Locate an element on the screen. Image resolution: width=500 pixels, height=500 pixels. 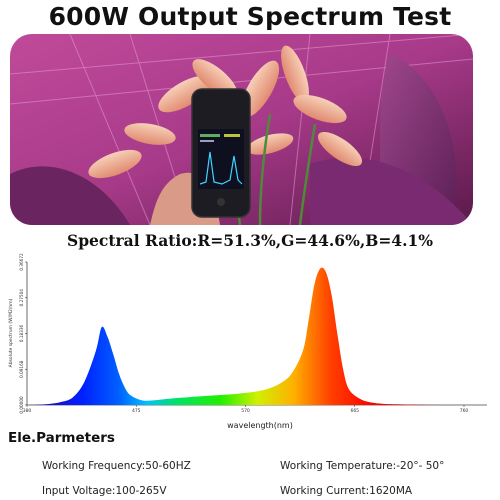
x-tick-labels: 380 475 570 665 760 is located at coordinates (246, 409).